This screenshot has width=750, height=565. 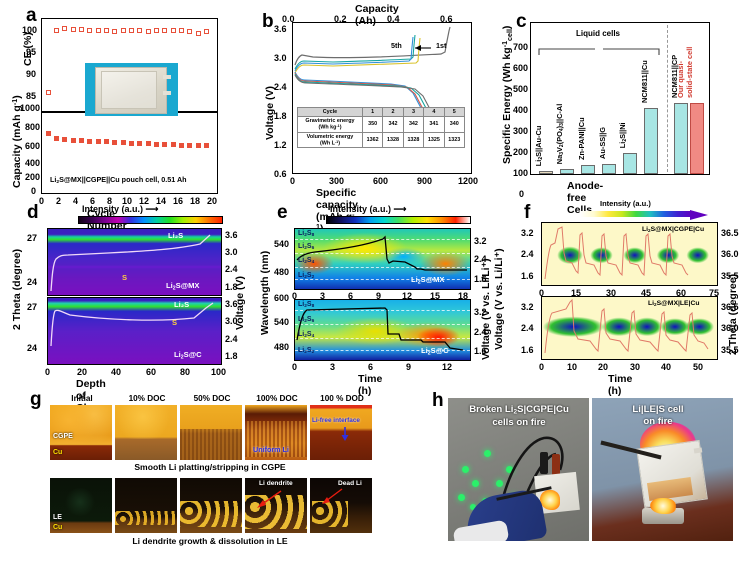 I want to click on bar-label-0: Li2S||Au-Cu, so click(x=538, y=145).